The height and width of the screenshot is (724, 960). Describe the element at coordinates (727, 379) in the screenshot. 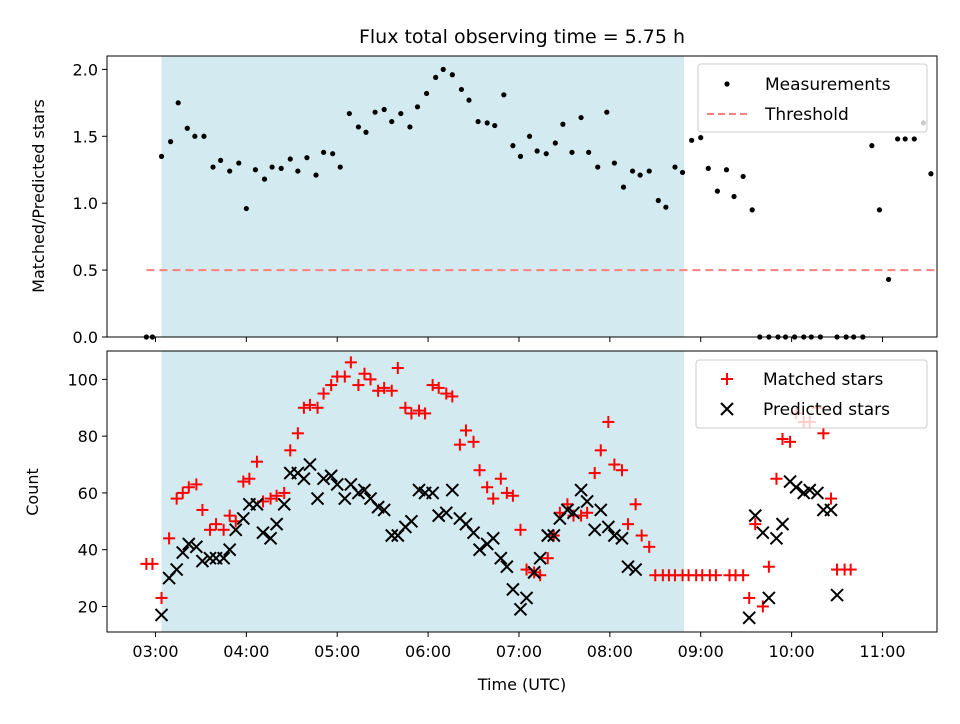

I see `legend-matched-marker` at that location.